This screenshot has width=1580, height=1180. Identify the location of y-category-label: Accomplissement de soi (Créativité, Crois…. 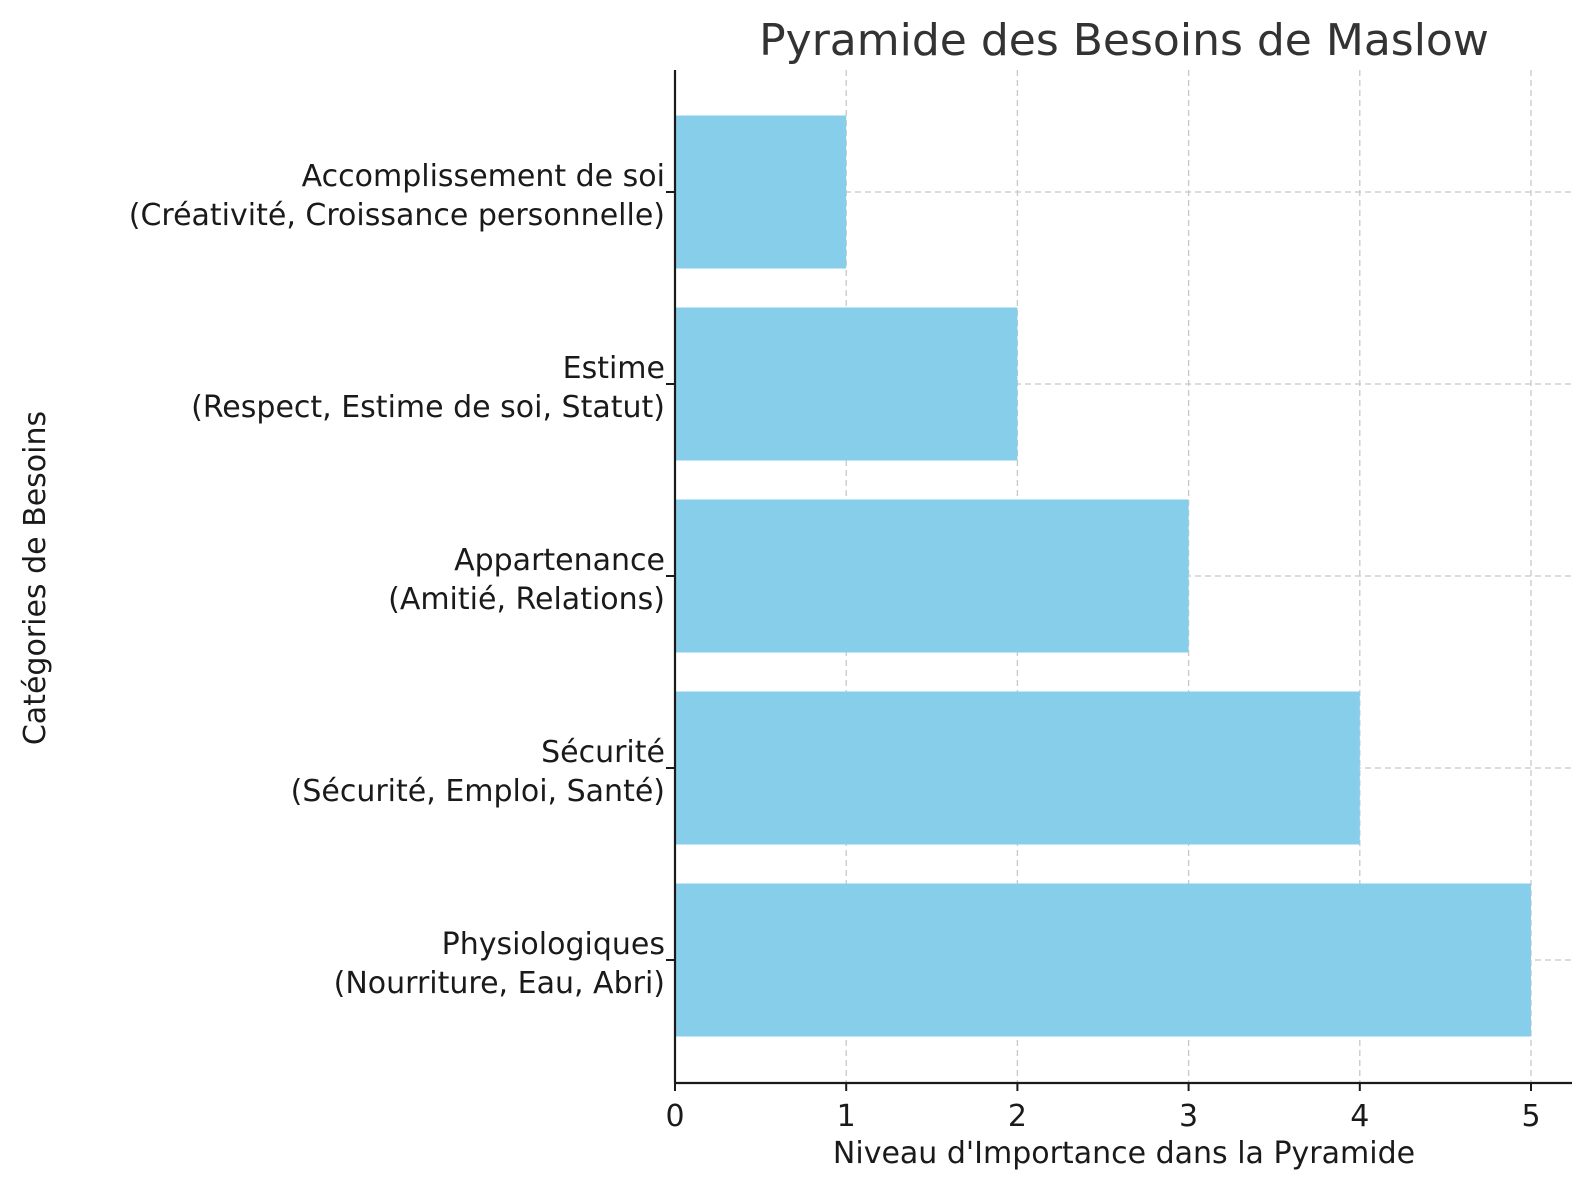
(397, 196).